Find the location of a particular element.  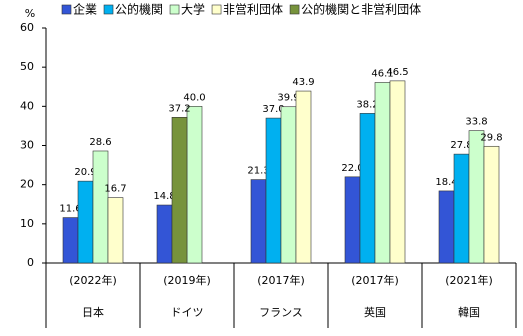

legend: 企業 公的機関 大学 非営利団体 公的機関と非営利団体 is located at coordinates (241, 9).